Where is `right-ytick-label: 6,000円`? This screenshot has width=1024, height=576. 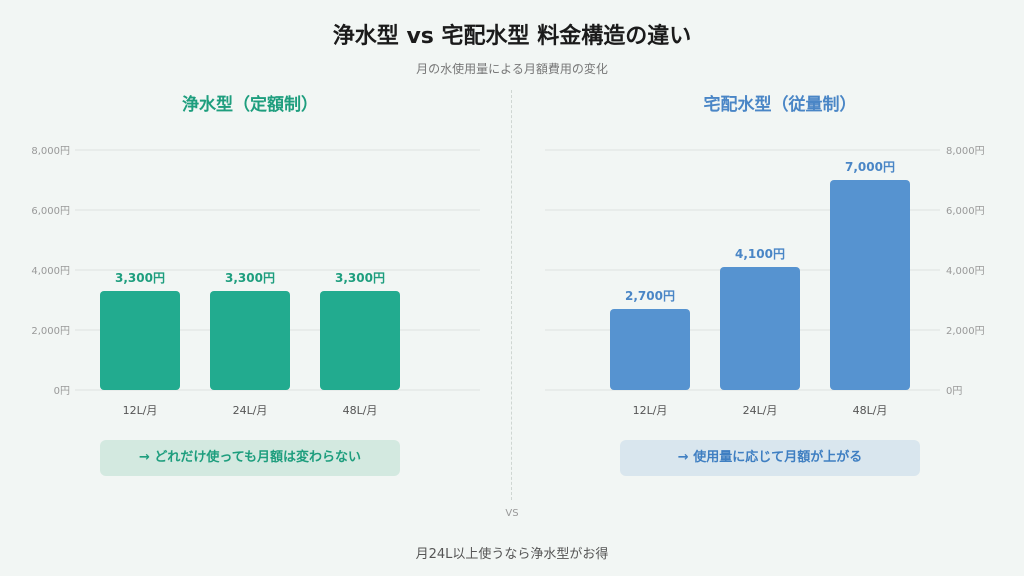
right-ytick-label: 6,000円 is located at coordinates (965, 211).